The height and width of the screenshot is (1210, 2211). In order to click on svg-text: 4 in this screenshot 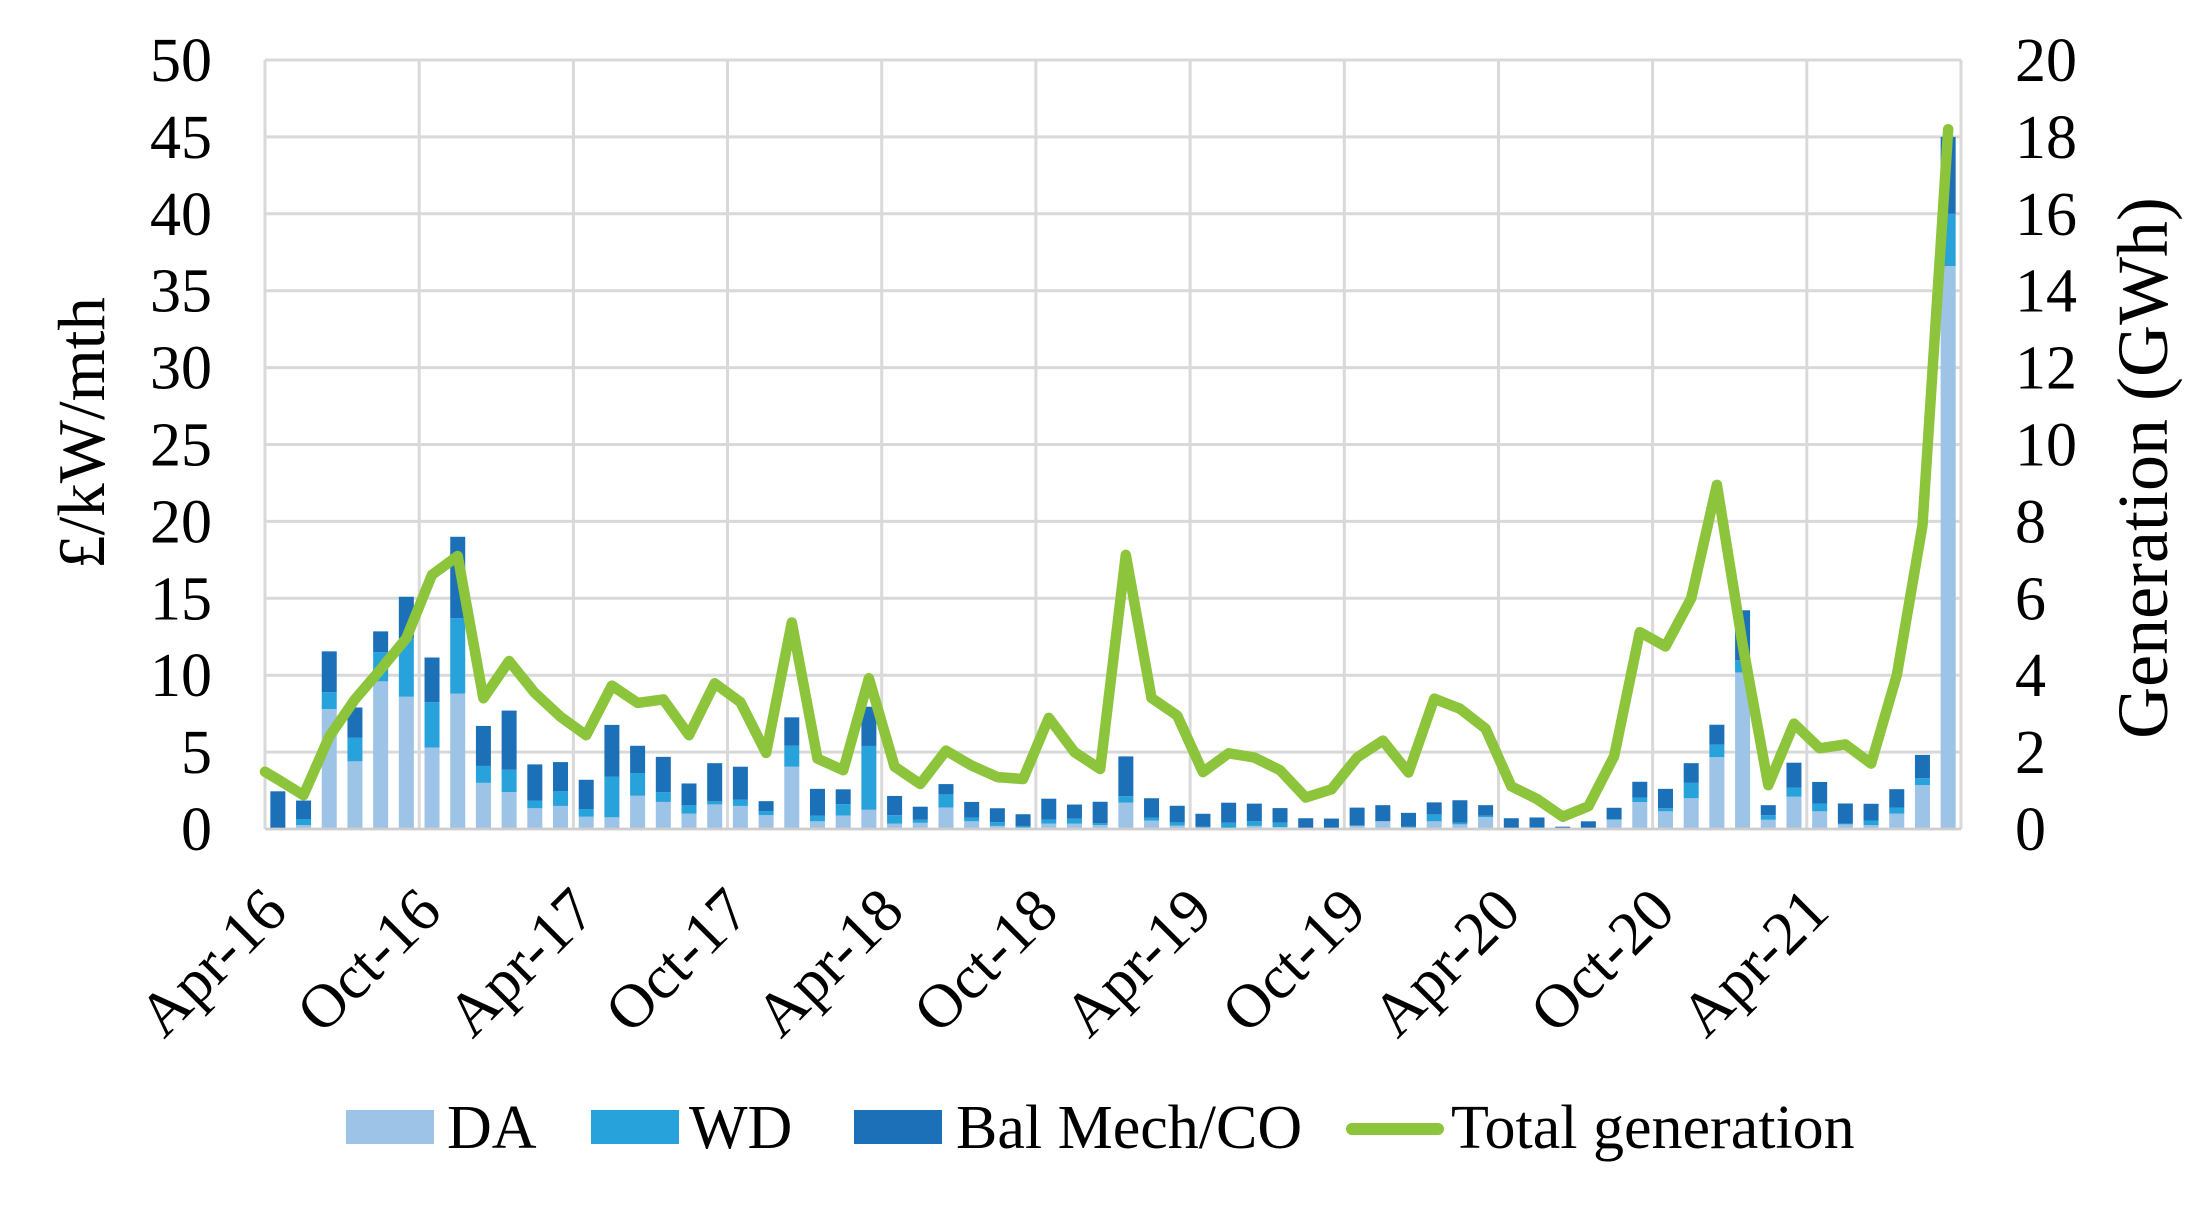, I will do `click(2030, 676)`.